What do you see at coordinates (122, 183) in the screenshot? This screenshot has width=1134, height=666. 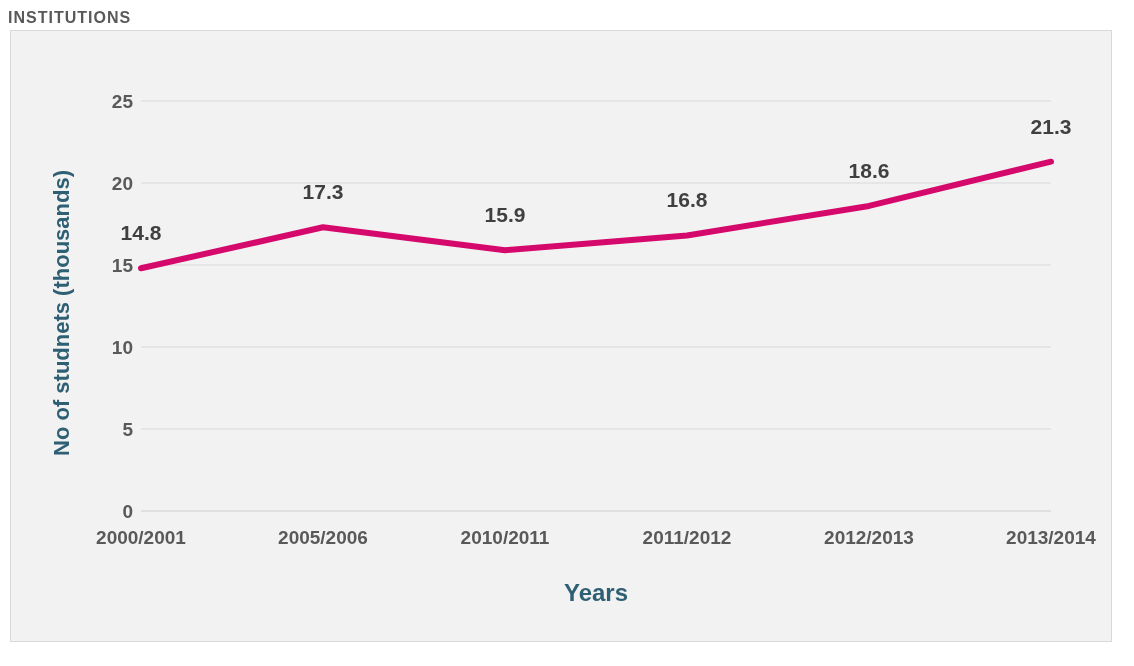 I see `y-tick-label: 20` at bounding box center [122, 183].